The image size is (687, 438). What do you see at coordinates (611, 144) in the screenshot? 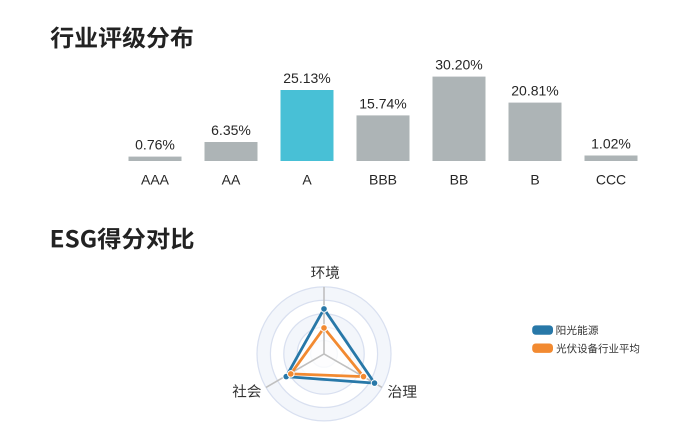
I see `svg-text: 1.02%` at bounding box center [611, 144].